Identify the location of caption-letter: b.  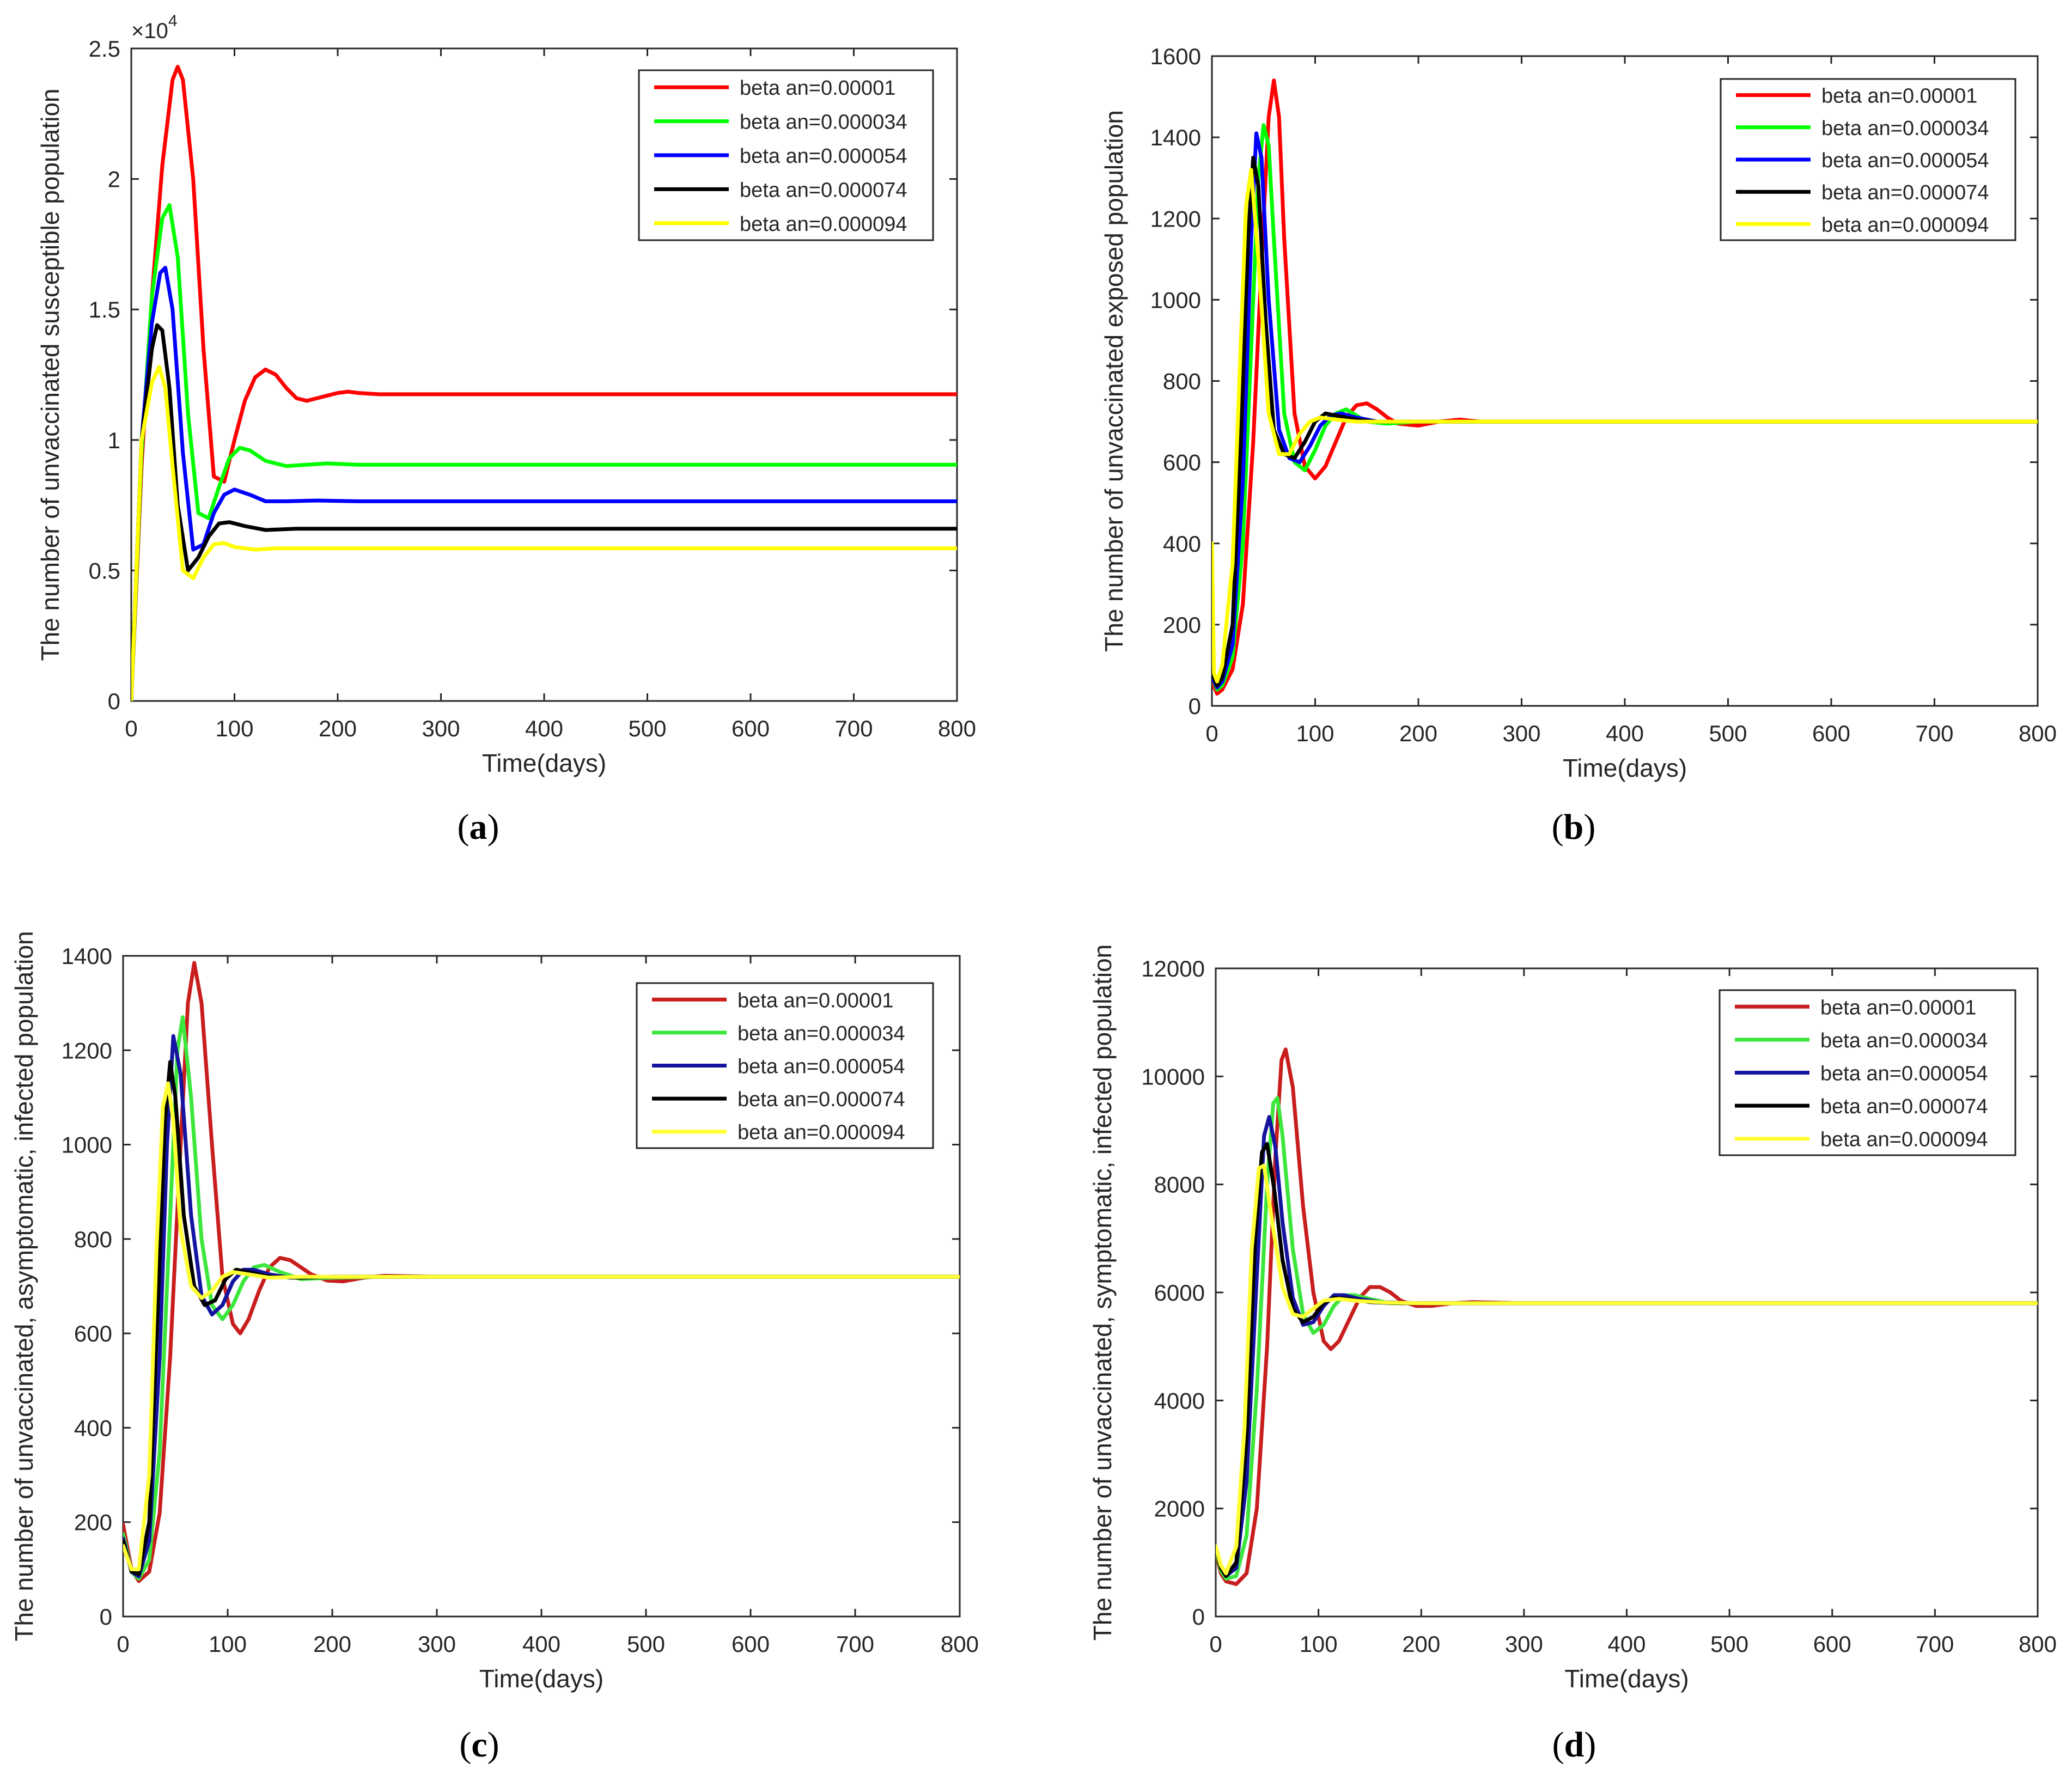
(1574, 827).